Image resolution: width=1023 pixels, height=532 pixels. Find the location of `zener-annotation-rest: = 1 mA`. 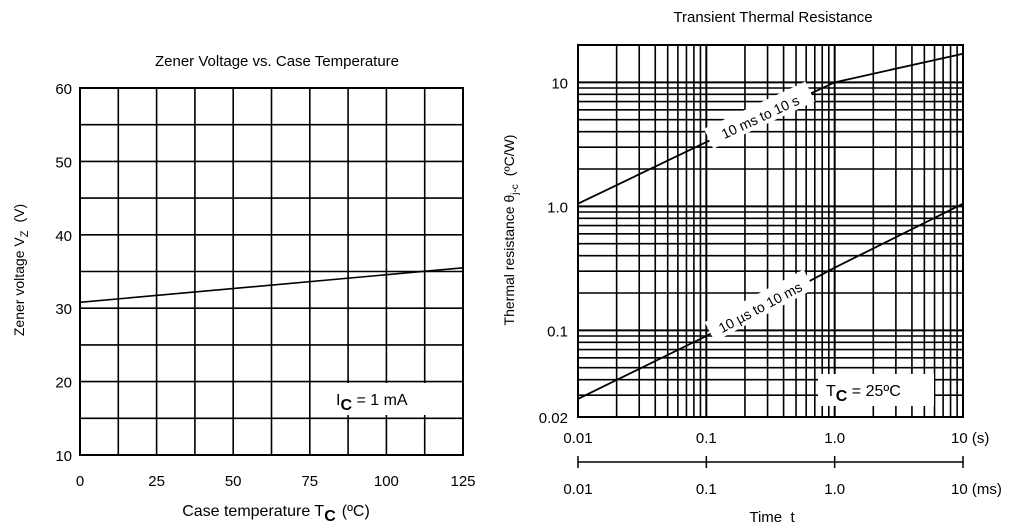

zener-annotation-rest: = 1 mA is located at coordinates (380, 400).